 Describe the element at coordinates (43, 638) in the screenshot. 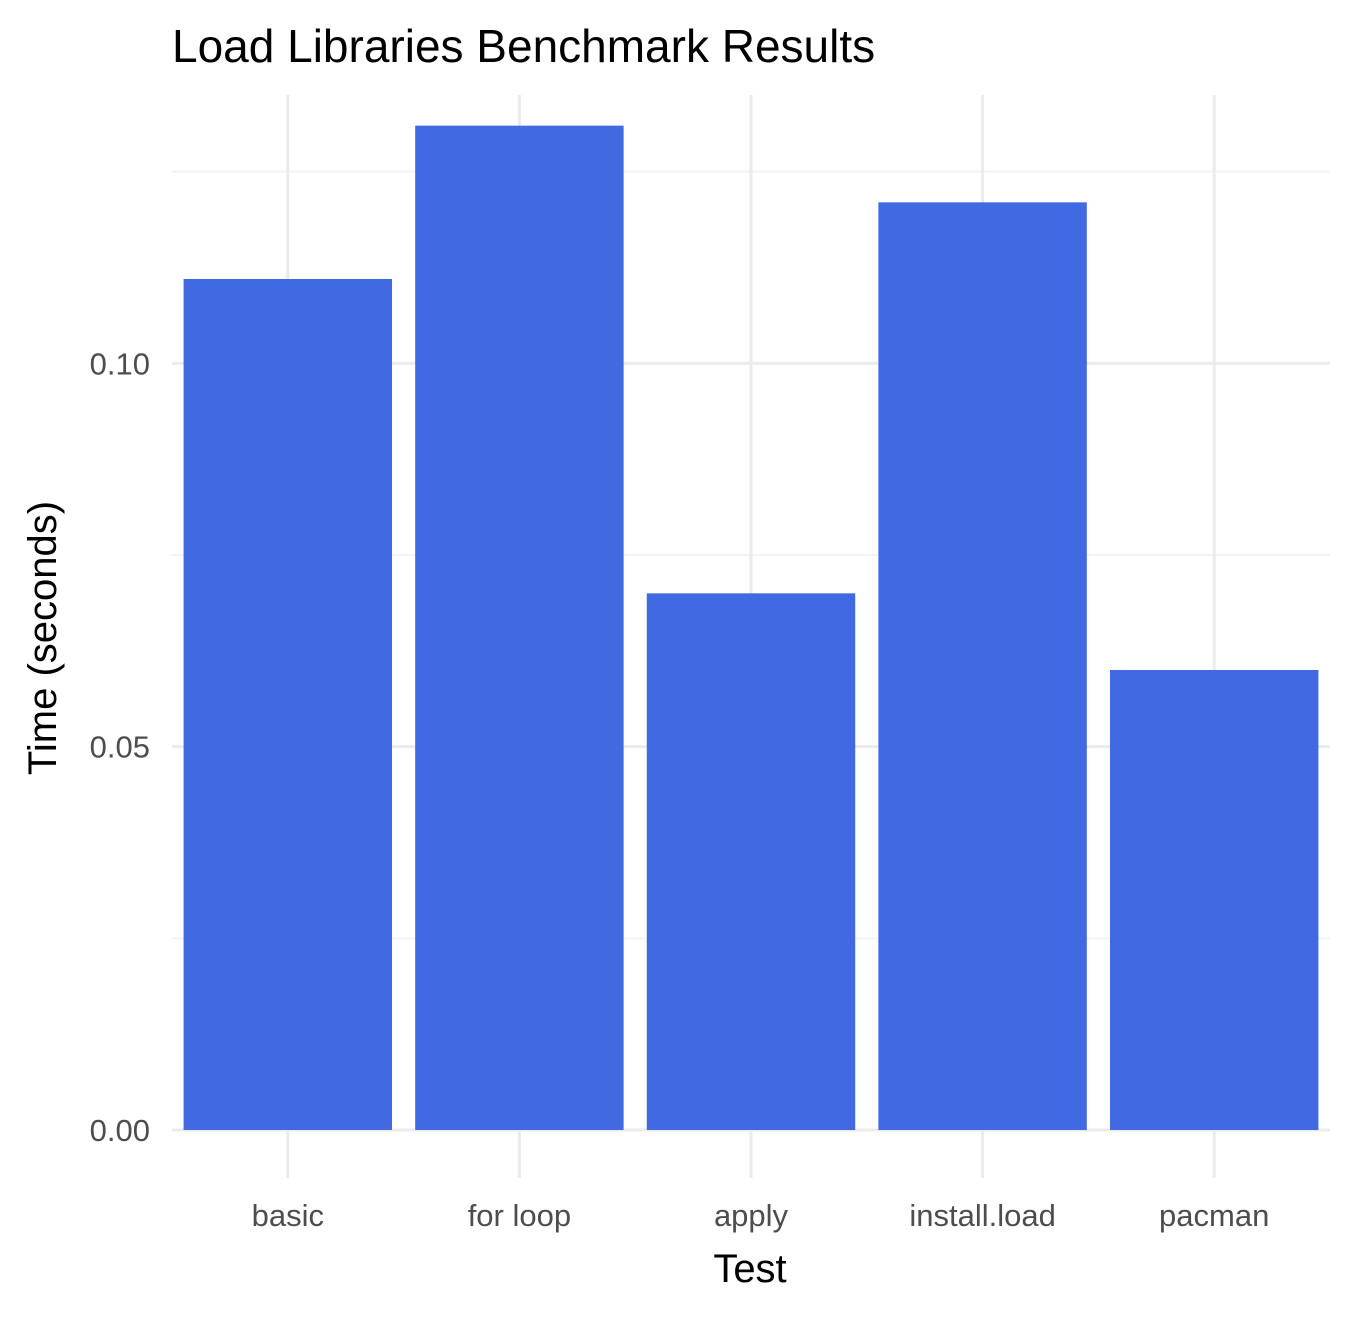

I see `y-axis-title: Time (seconds)` at that location.